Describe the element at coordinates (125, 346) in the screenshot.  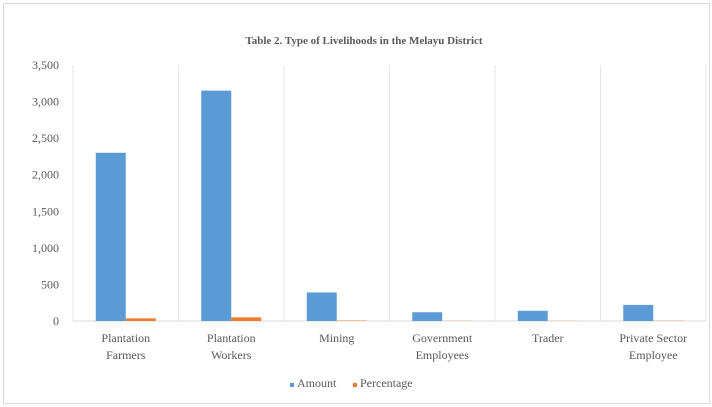
I see `x-category-label: Plantation Farmers` at that location.